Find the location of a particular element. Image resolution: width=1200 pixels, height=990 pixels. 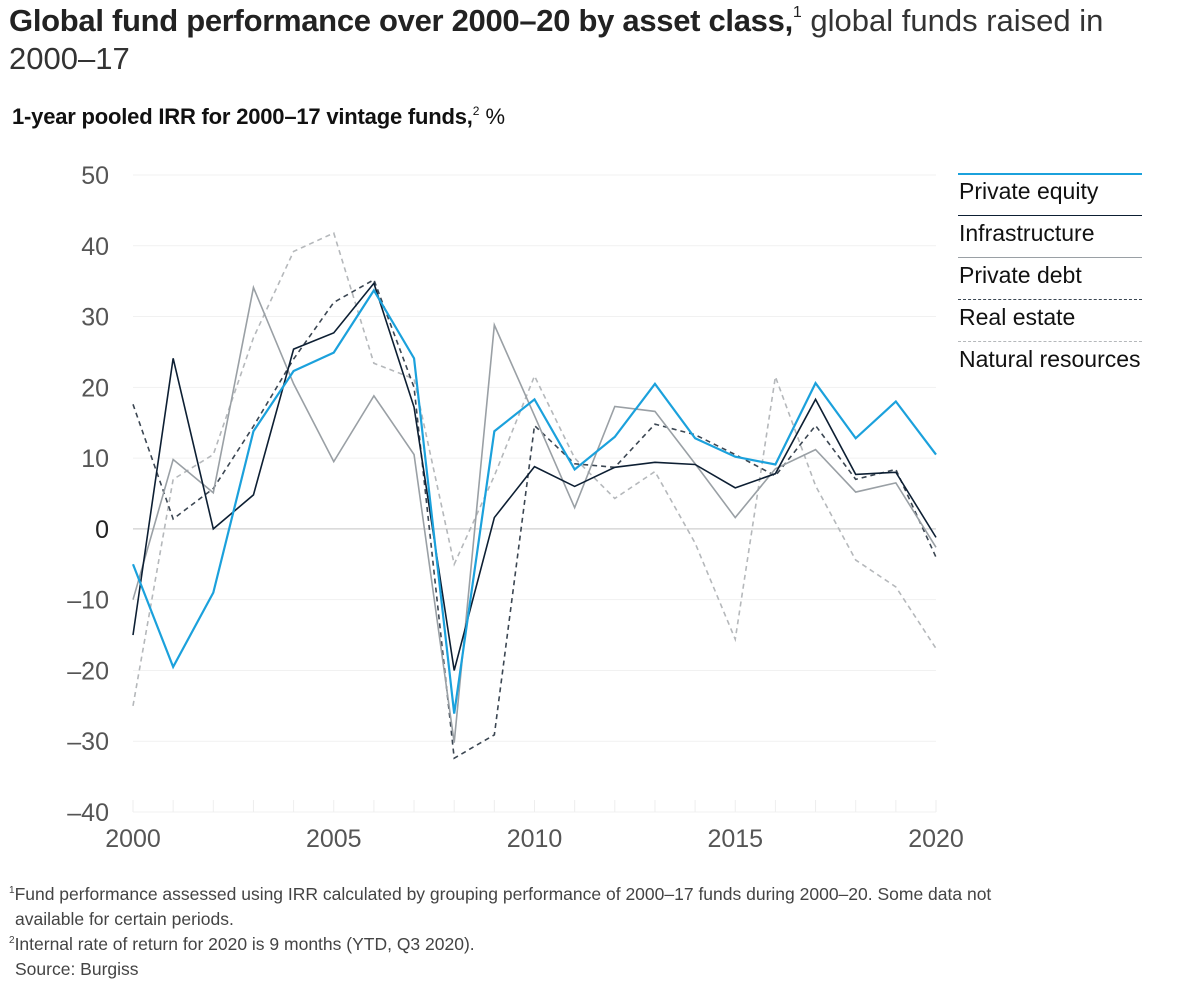

x-axis-ticks: 2000 2005 2010 2015 2020 is located at coordinates (534, 839).